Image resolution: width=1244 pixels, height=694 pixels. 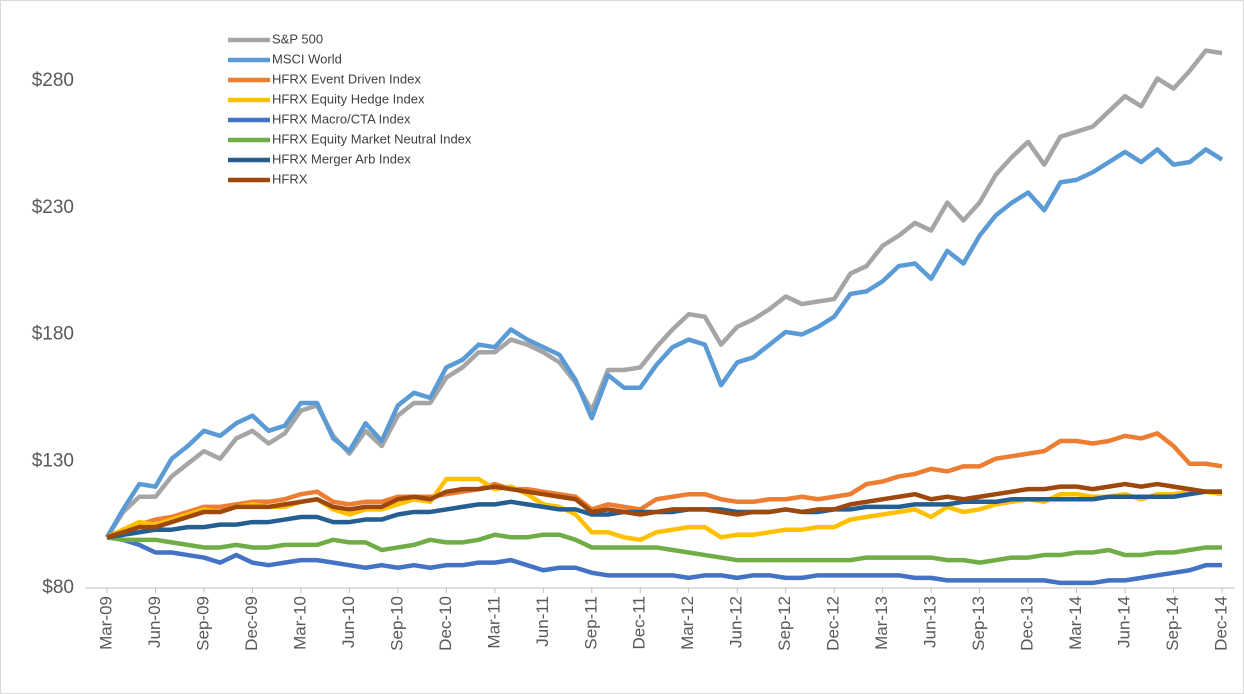 I want to click on x-tick-label: Sep-09, so click(x=202, y=623).